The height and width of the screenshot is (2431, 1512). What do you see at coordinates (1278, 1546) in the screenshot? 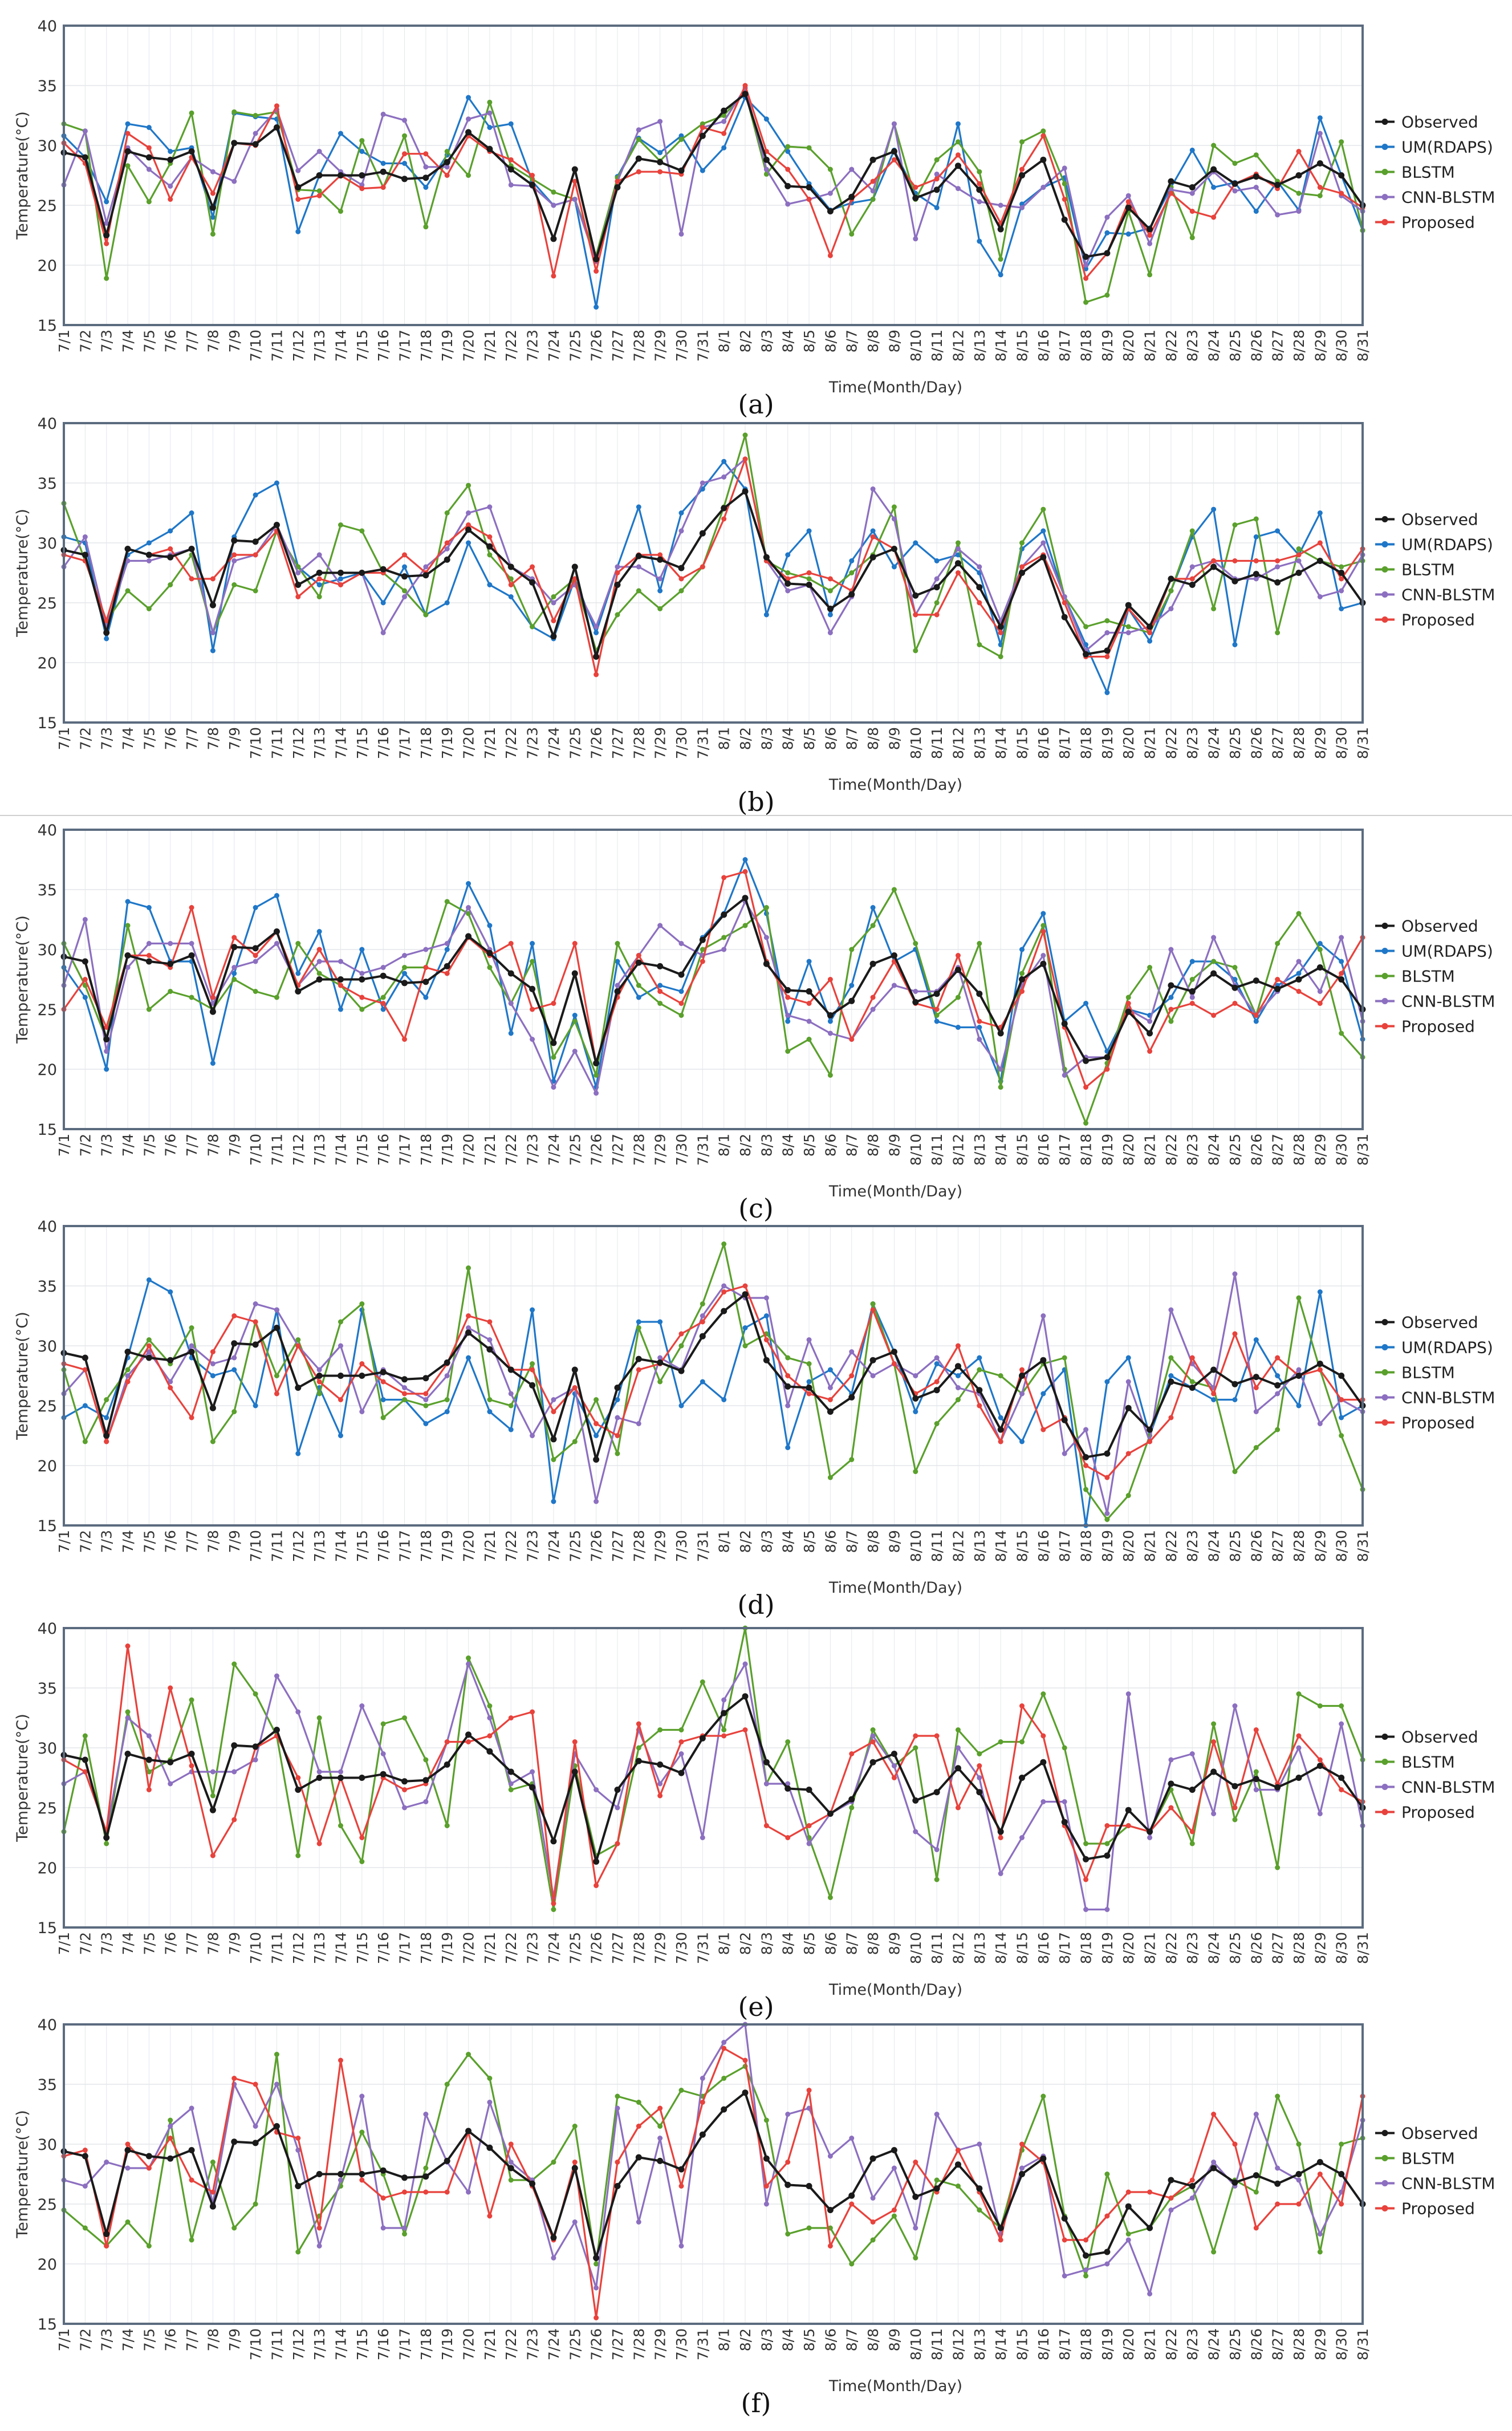
I see `x-tick-label: 8/27` at bounding box center [1278, 1546].